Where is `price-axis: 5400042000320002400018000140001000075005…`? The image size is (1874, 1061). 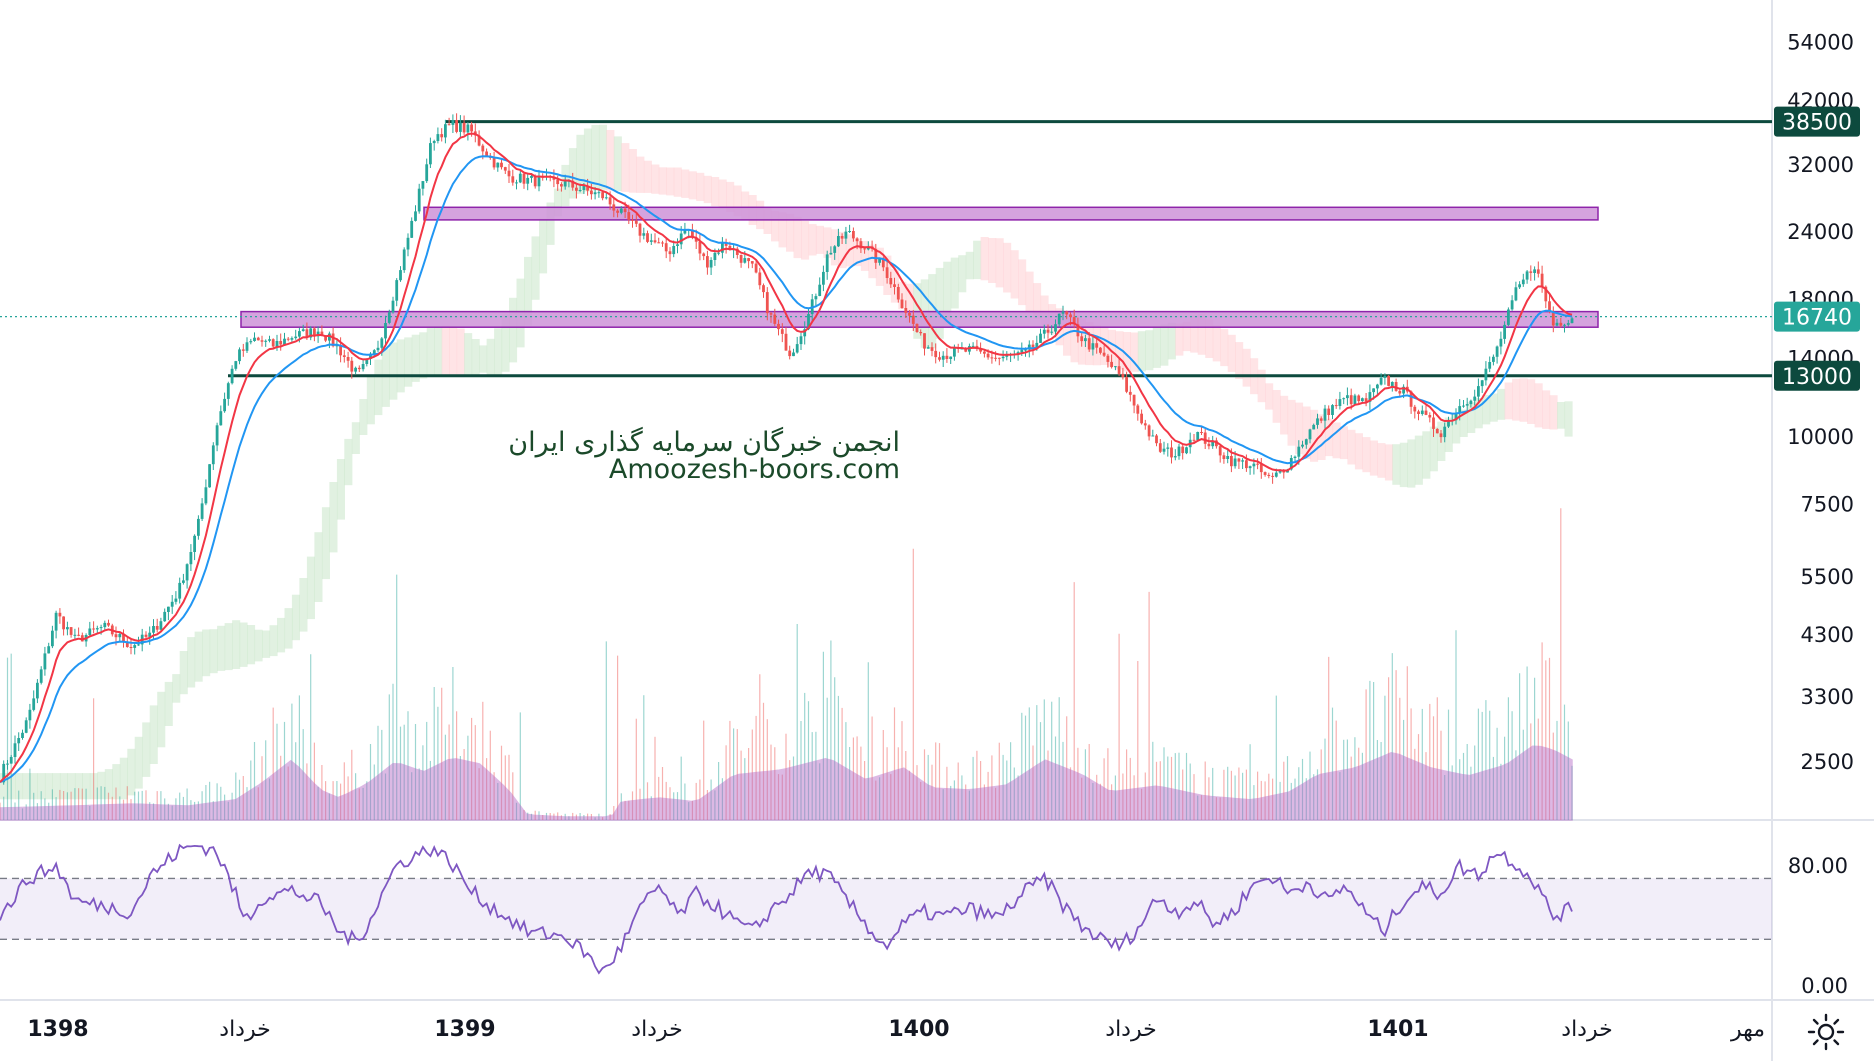 price-axis: 5400042000320002400018000140001000075005… is located at coordinates (1820, 402).